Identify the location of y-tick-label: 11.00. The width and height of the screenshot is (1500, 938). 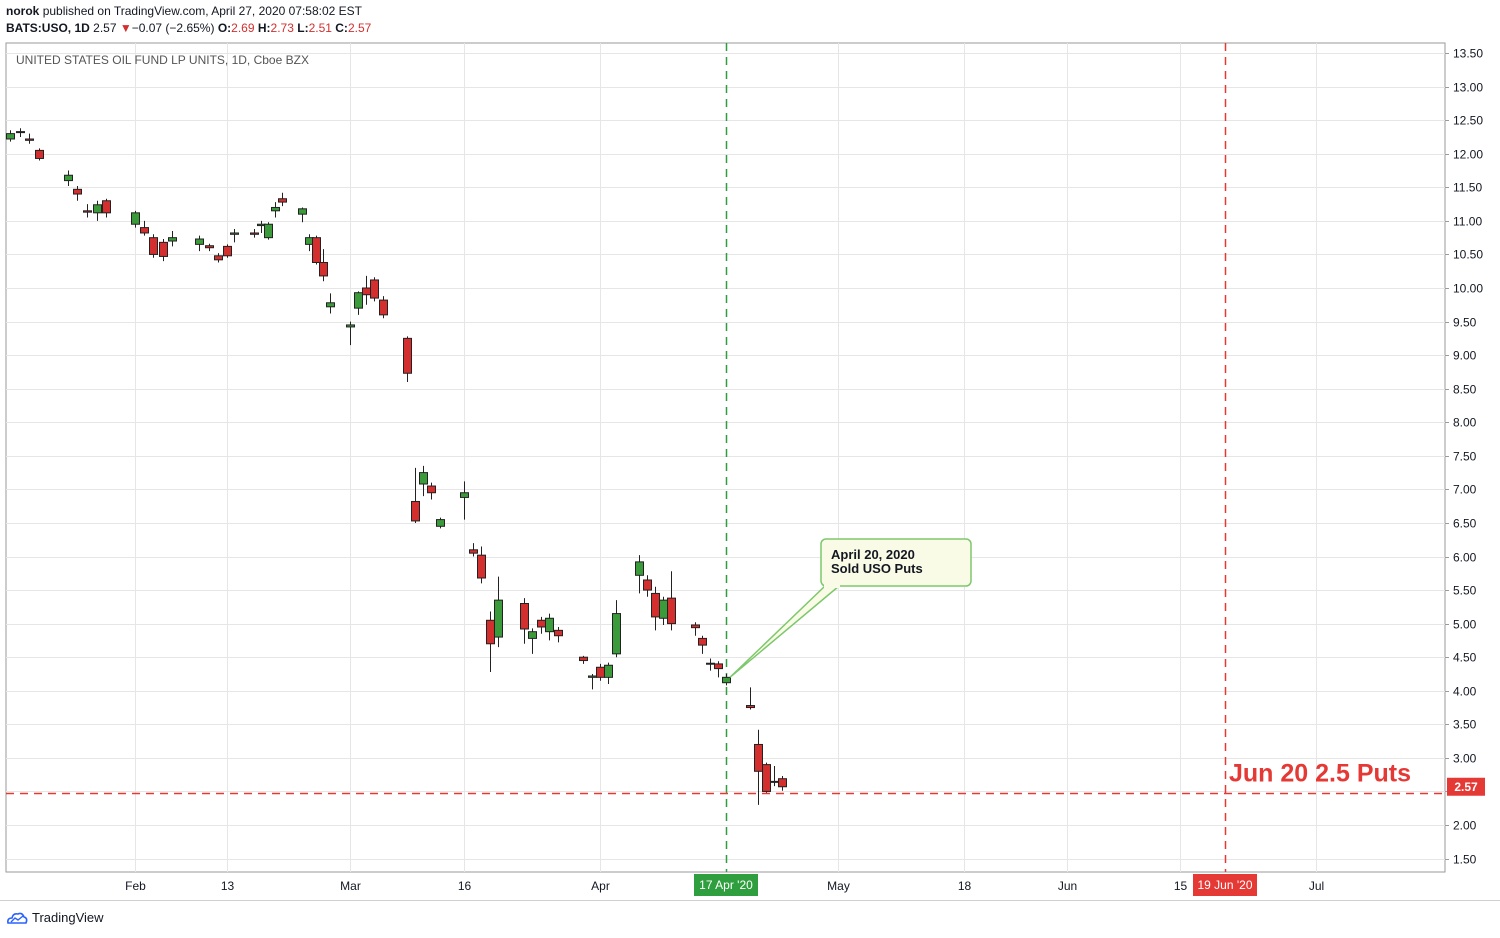
(1467, 222).